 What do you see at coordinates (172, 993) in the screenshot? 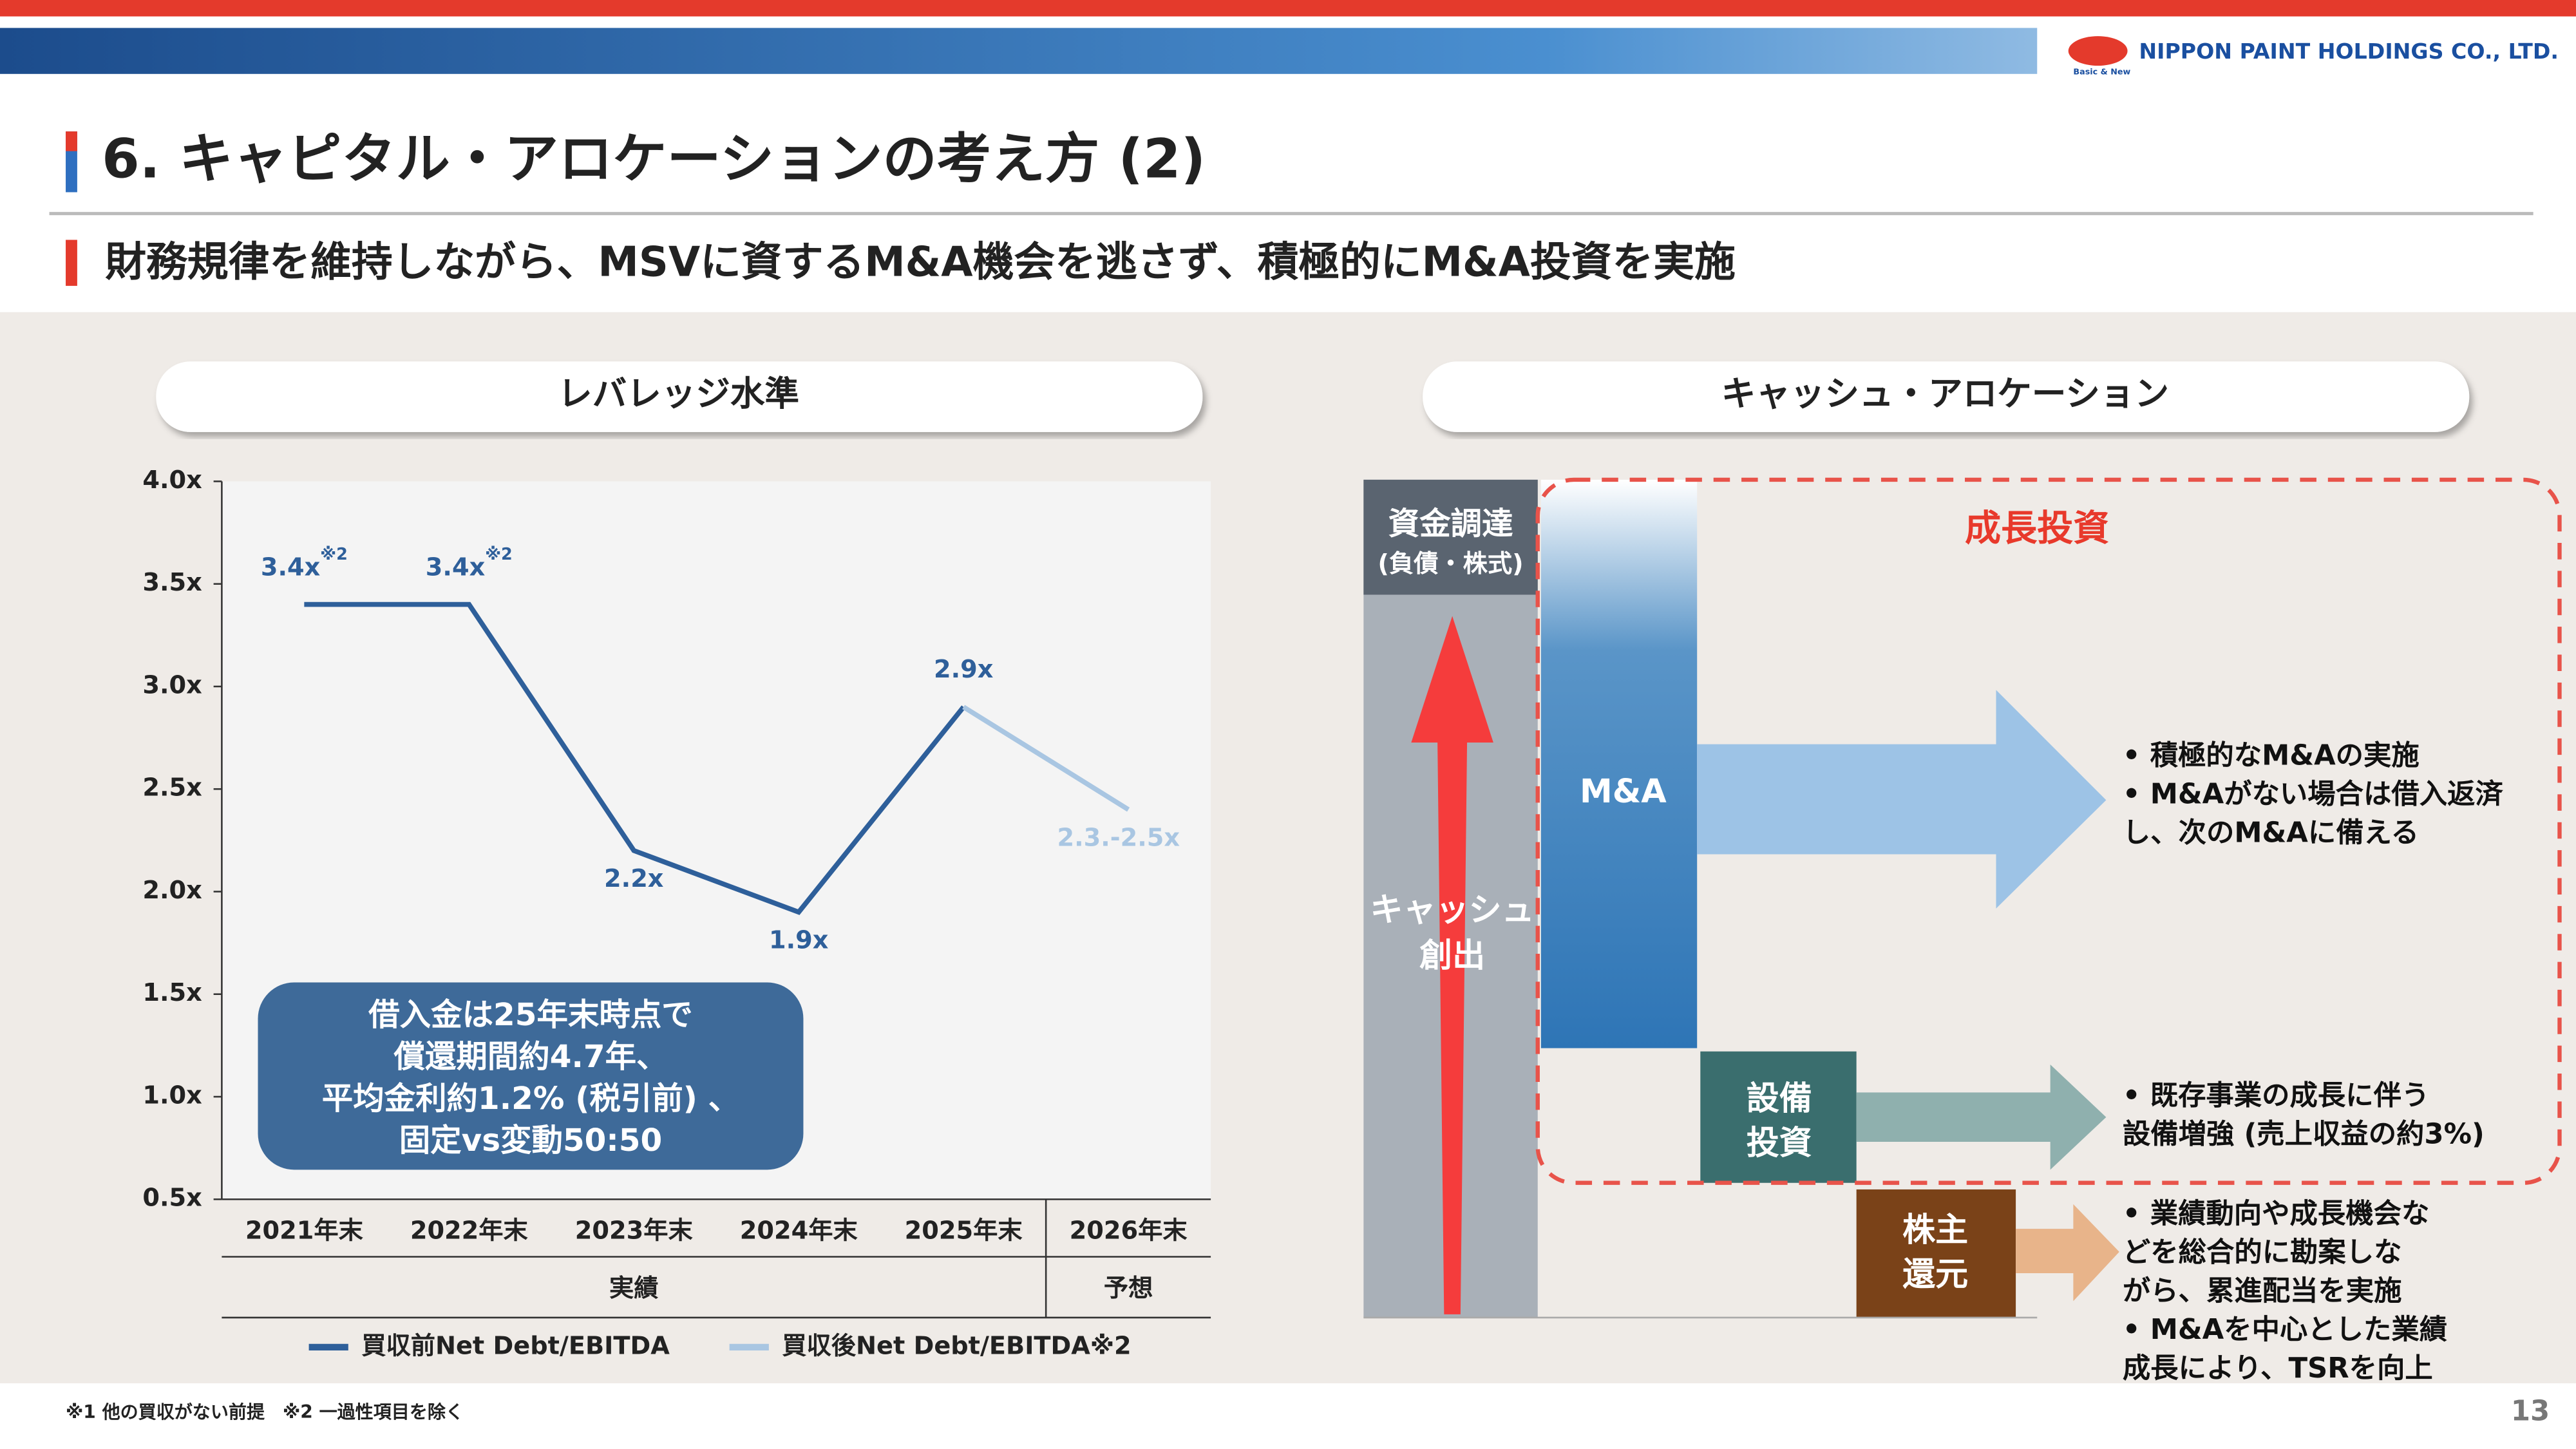
I see `y-tick-label: 1.5x` at bounding box center [172, 993].